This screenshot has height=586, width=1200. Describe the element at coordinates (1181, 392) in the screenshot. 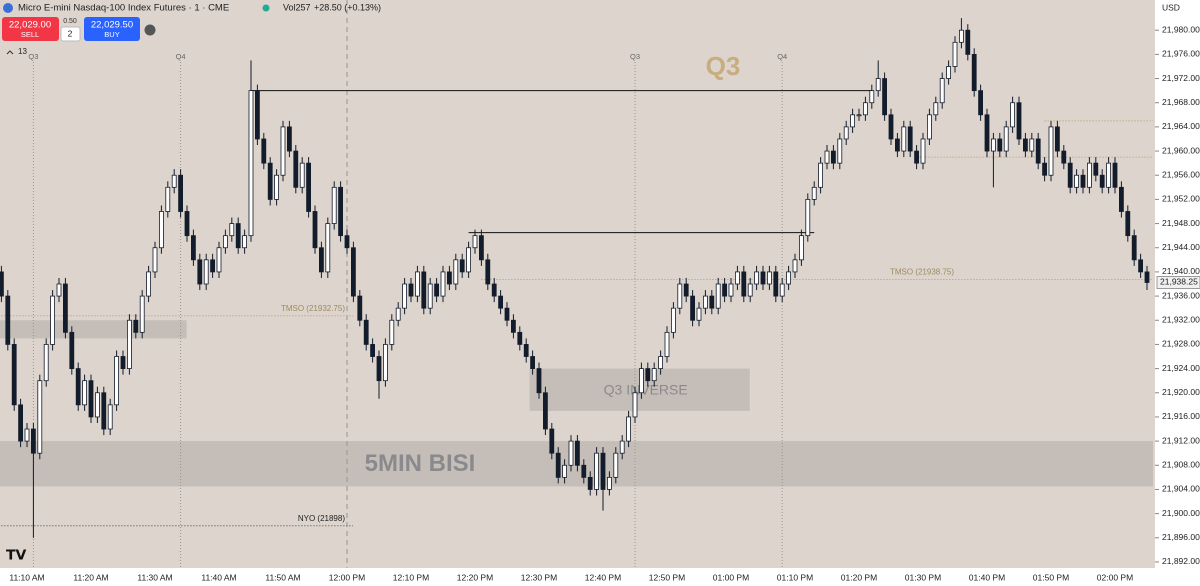

I see `y-tick-label: 21,920.00` at that location.